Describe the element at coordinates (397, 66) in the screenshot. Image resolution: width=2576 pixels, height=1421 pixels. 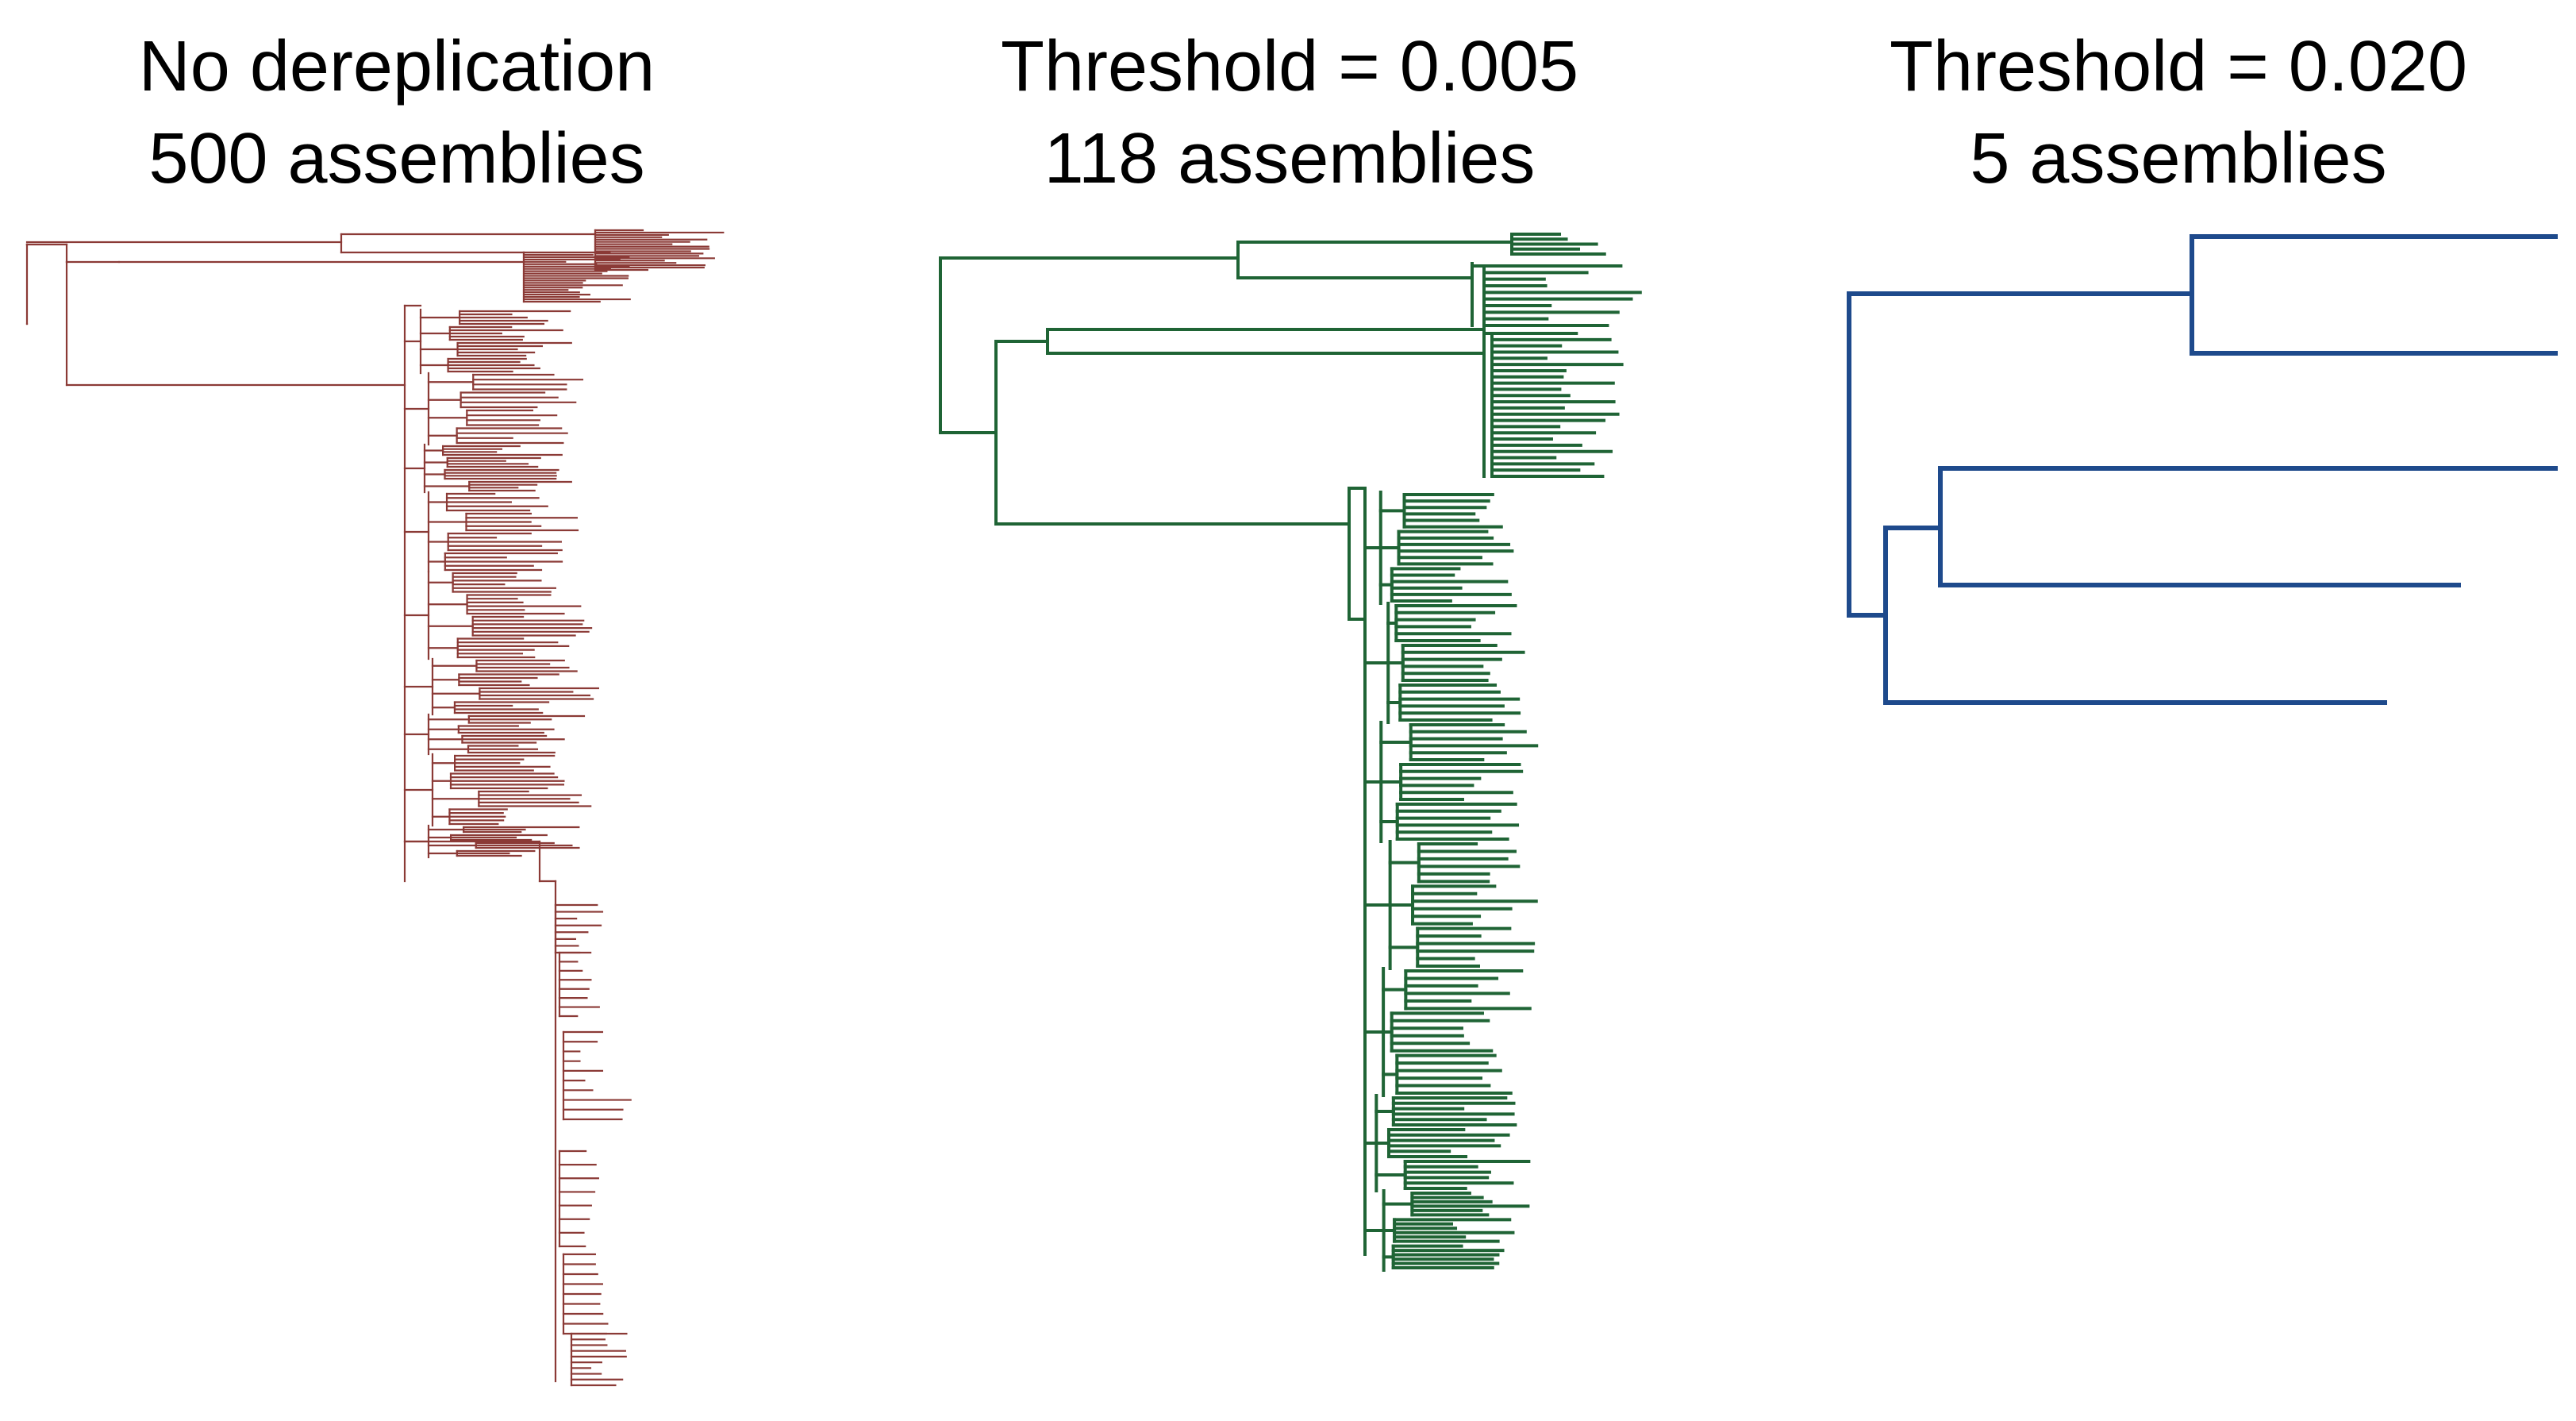
I see `title-line1: No dereplication` at that location.